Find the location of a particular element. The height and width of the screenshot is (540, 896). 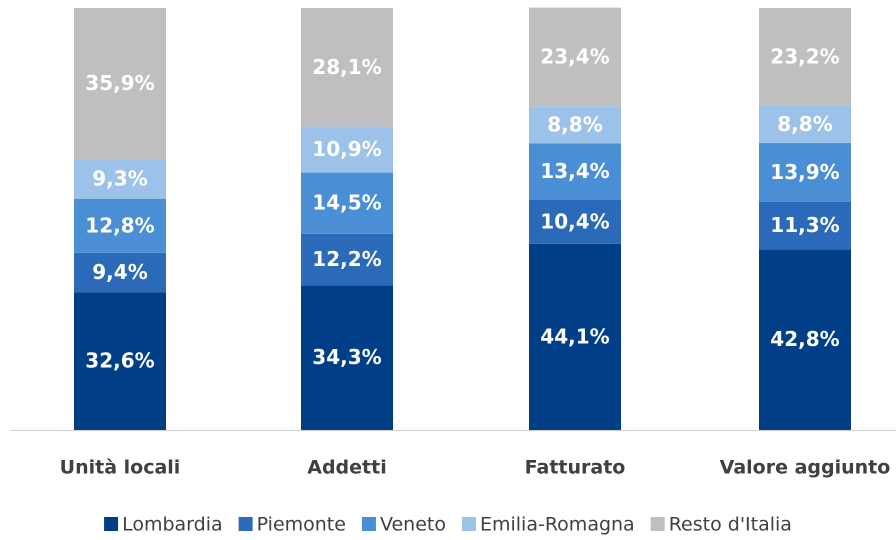

data-label: 32,6% is located at coordinates (119, 361).